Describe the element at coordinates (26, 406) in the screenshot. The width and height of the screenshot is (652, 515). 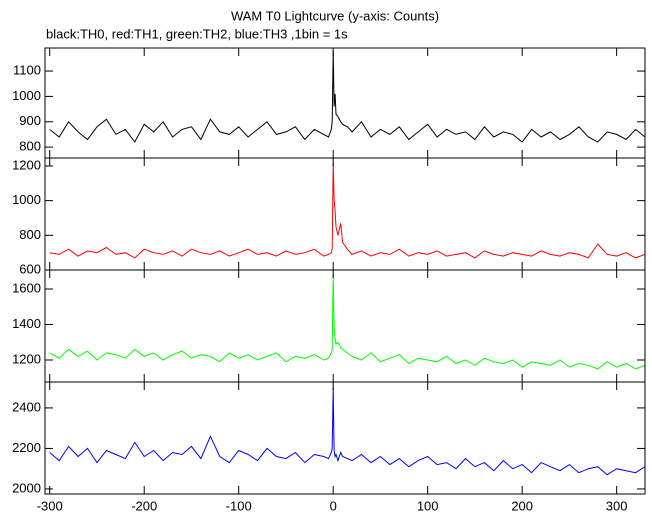
I see `y-tick-label: 2400` at that location.